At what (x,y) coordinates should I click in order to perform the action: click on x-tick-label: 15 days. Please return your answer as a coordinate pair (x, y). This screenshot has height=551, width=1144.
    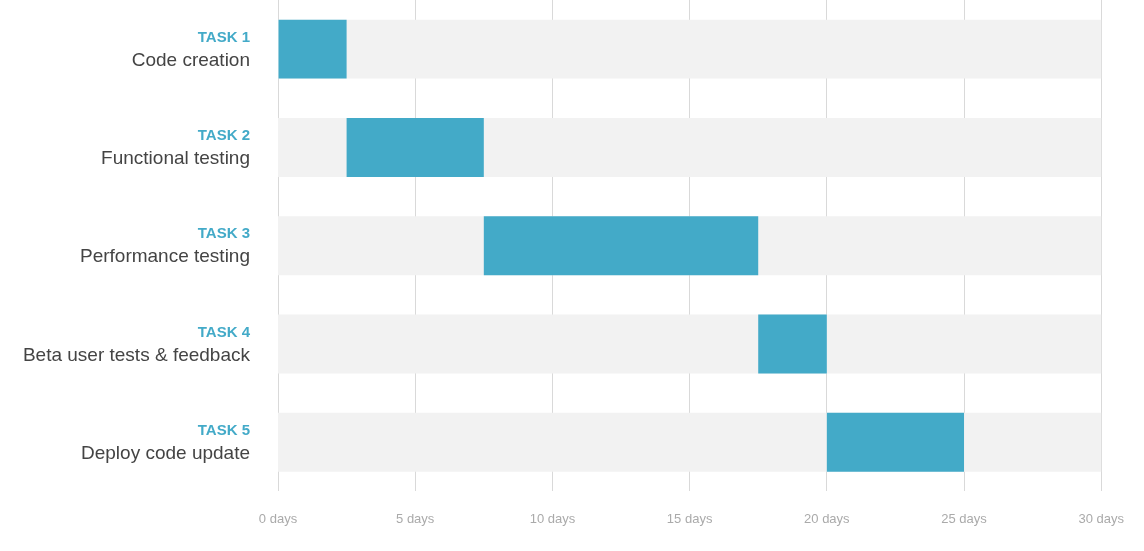
    Looking at the image, I should click on (689, 518).